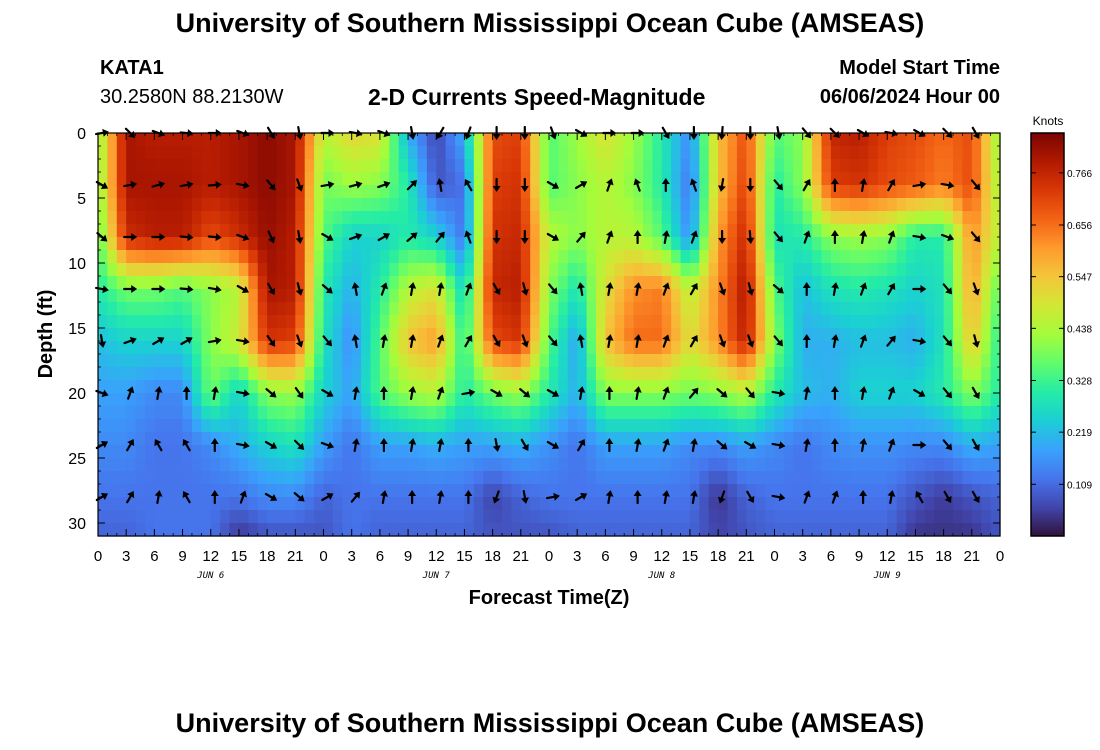 The image size is (1100, 750). What do you see at coordinates (126, 556) in the screenshot?
I see `x-tick-label: 3` at bounding box center [126, 556].